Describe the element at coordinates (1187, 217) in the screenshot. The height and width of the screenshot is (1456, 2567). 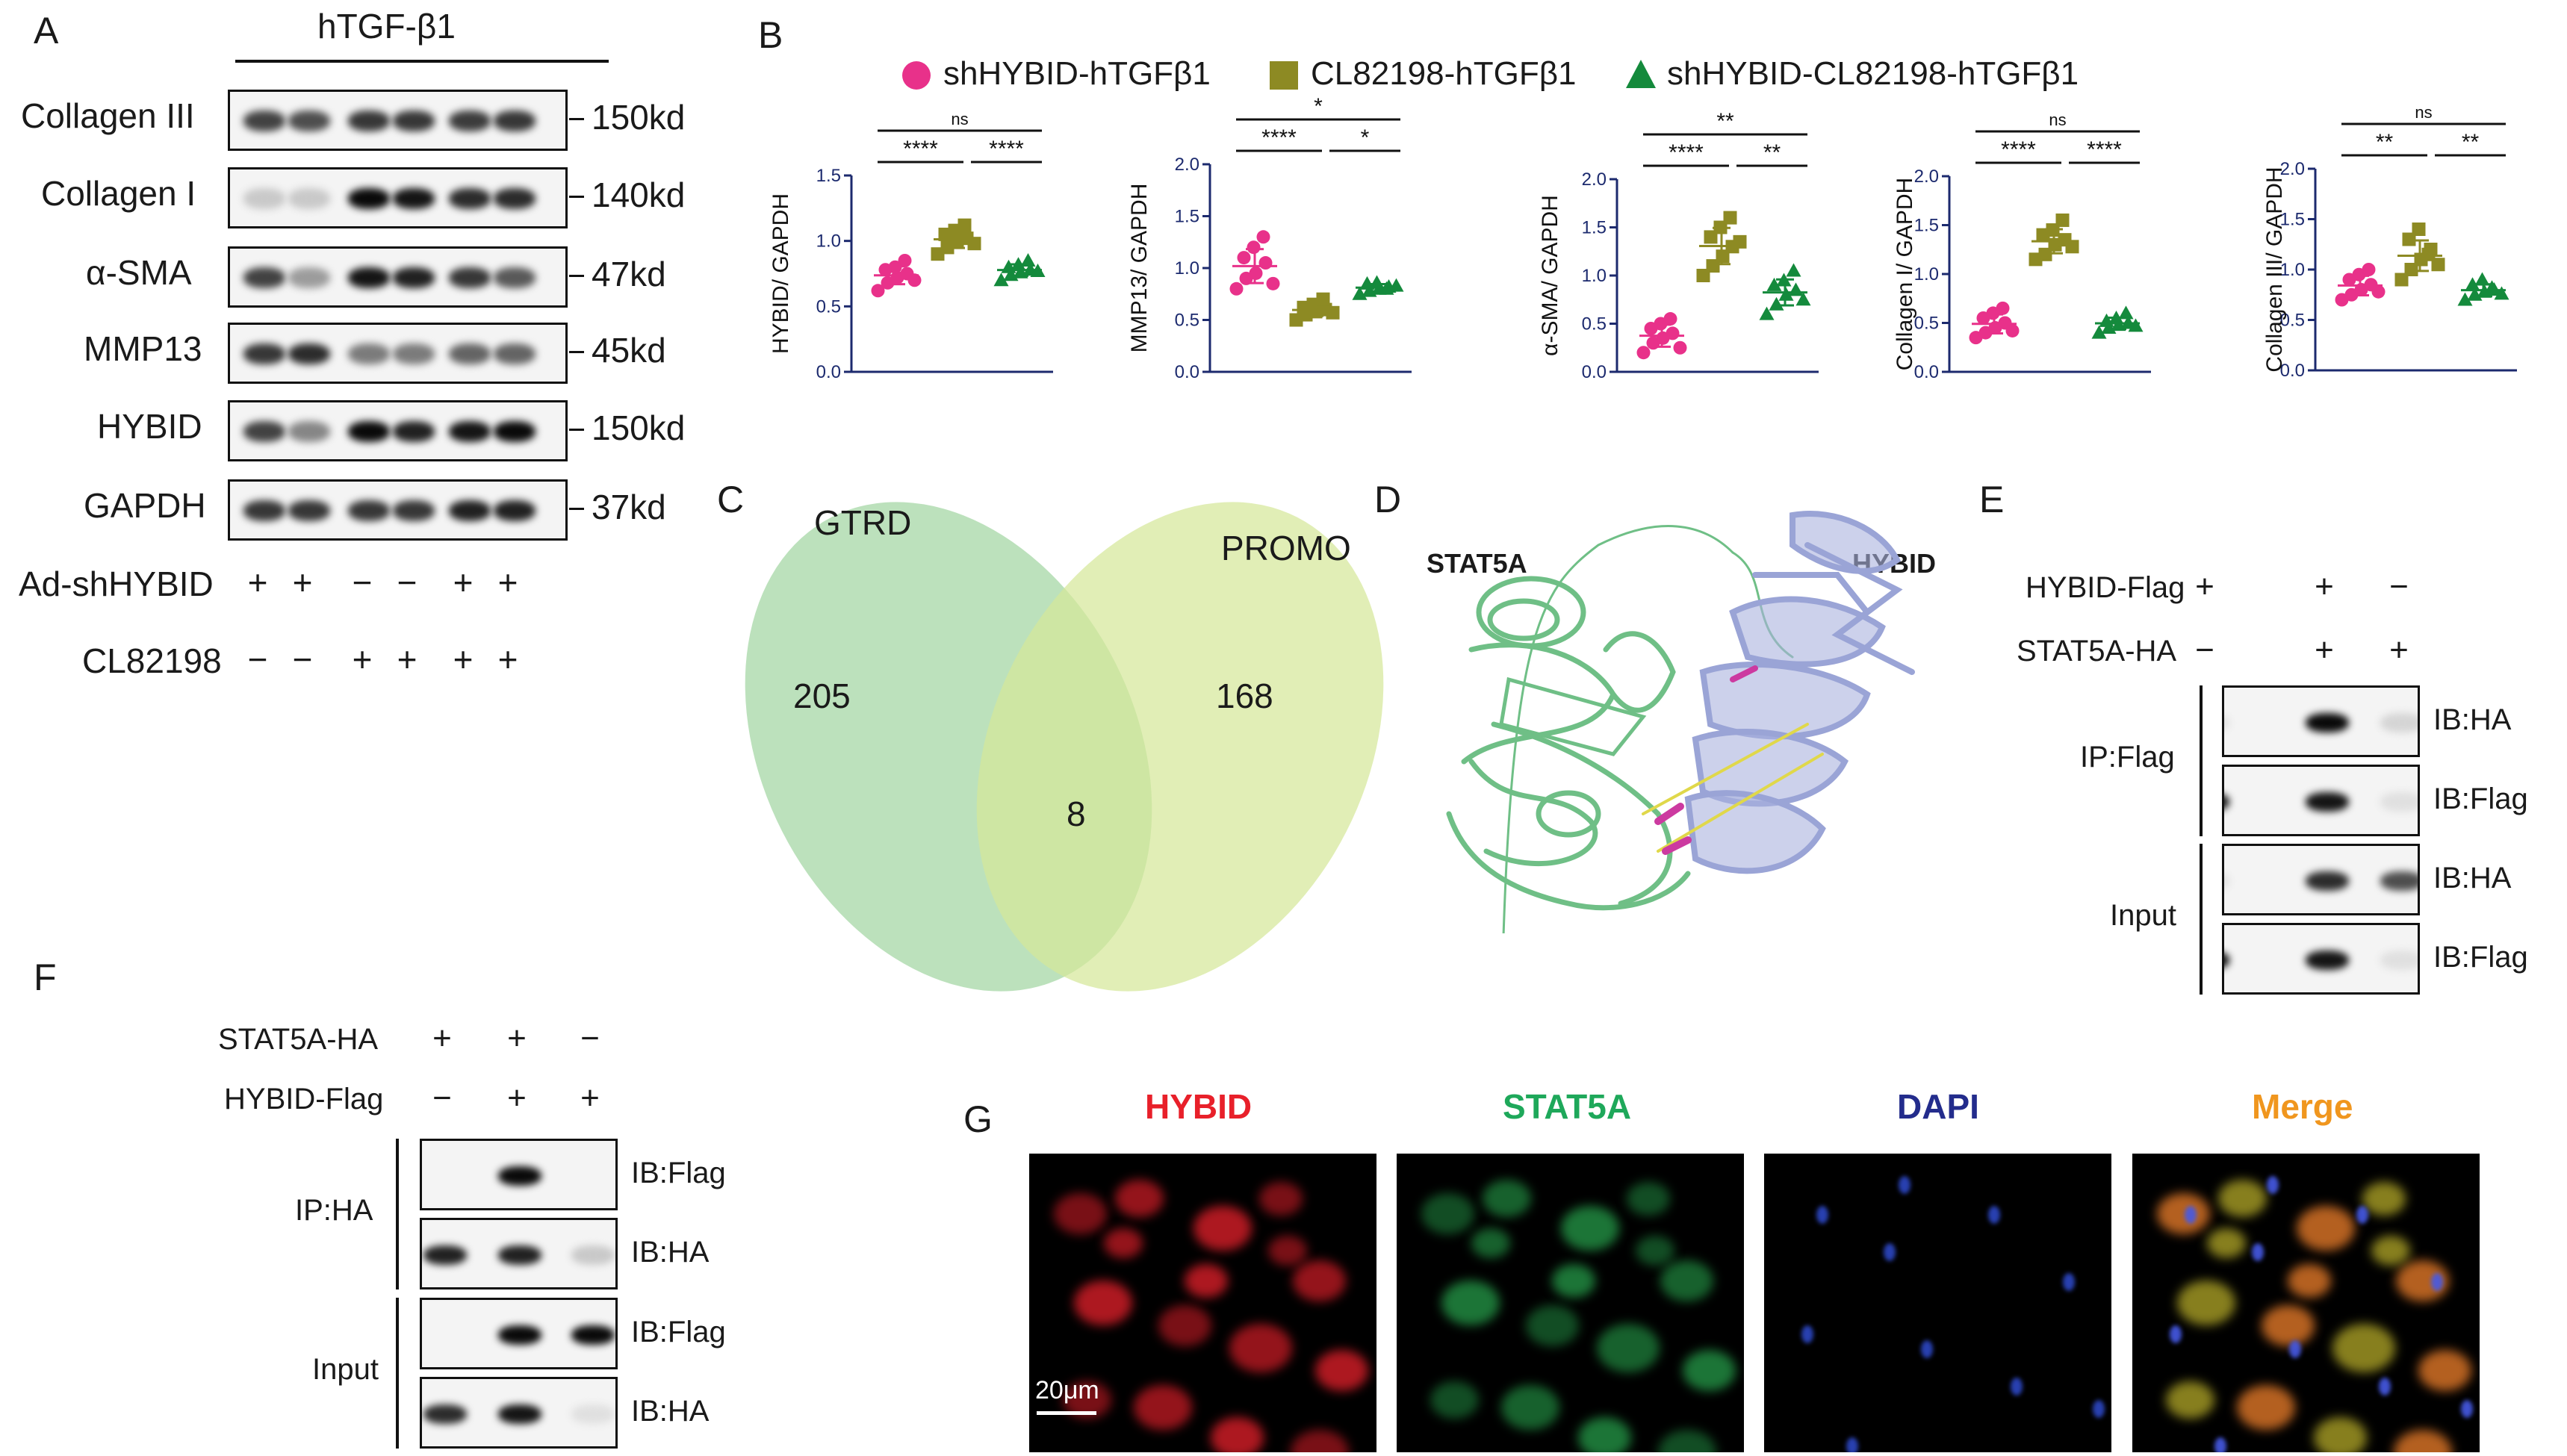
I see `y-tick-label: 1.5` at that location.